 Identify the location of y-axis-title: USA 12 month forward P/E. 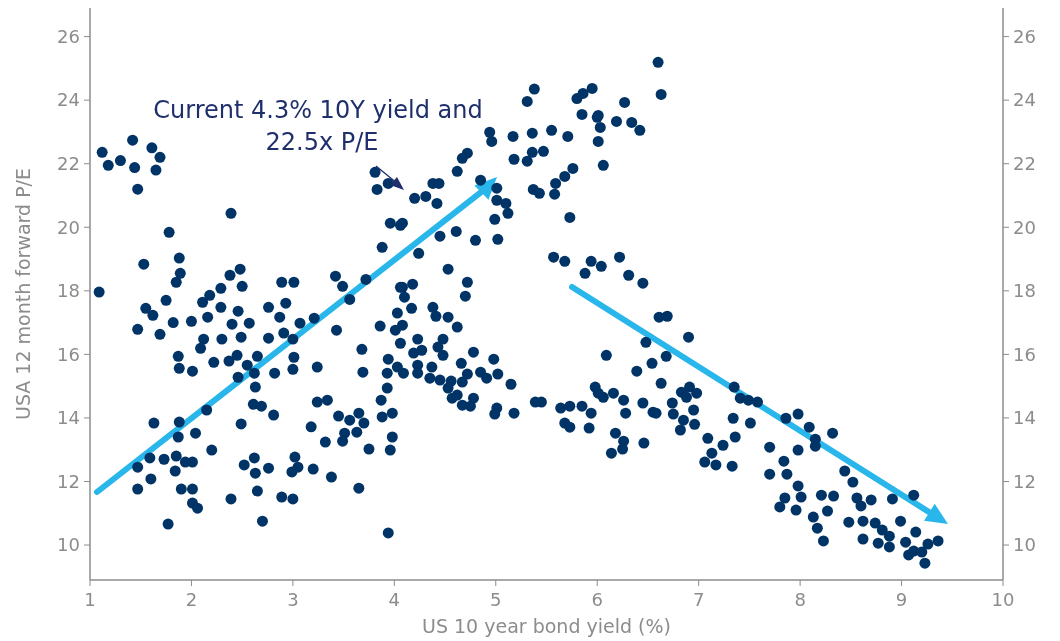
(23, 294).